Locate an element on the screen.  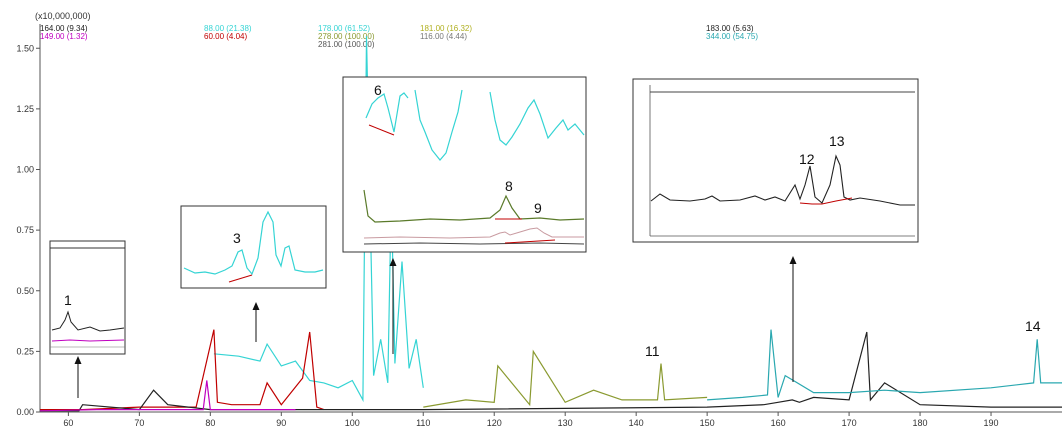
x-tick-label: 90 is located at coordinates (281, 423).